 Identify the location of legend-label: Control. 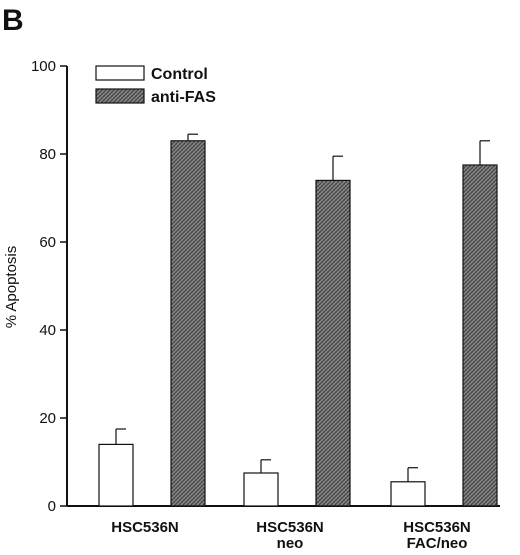
(179, 74).